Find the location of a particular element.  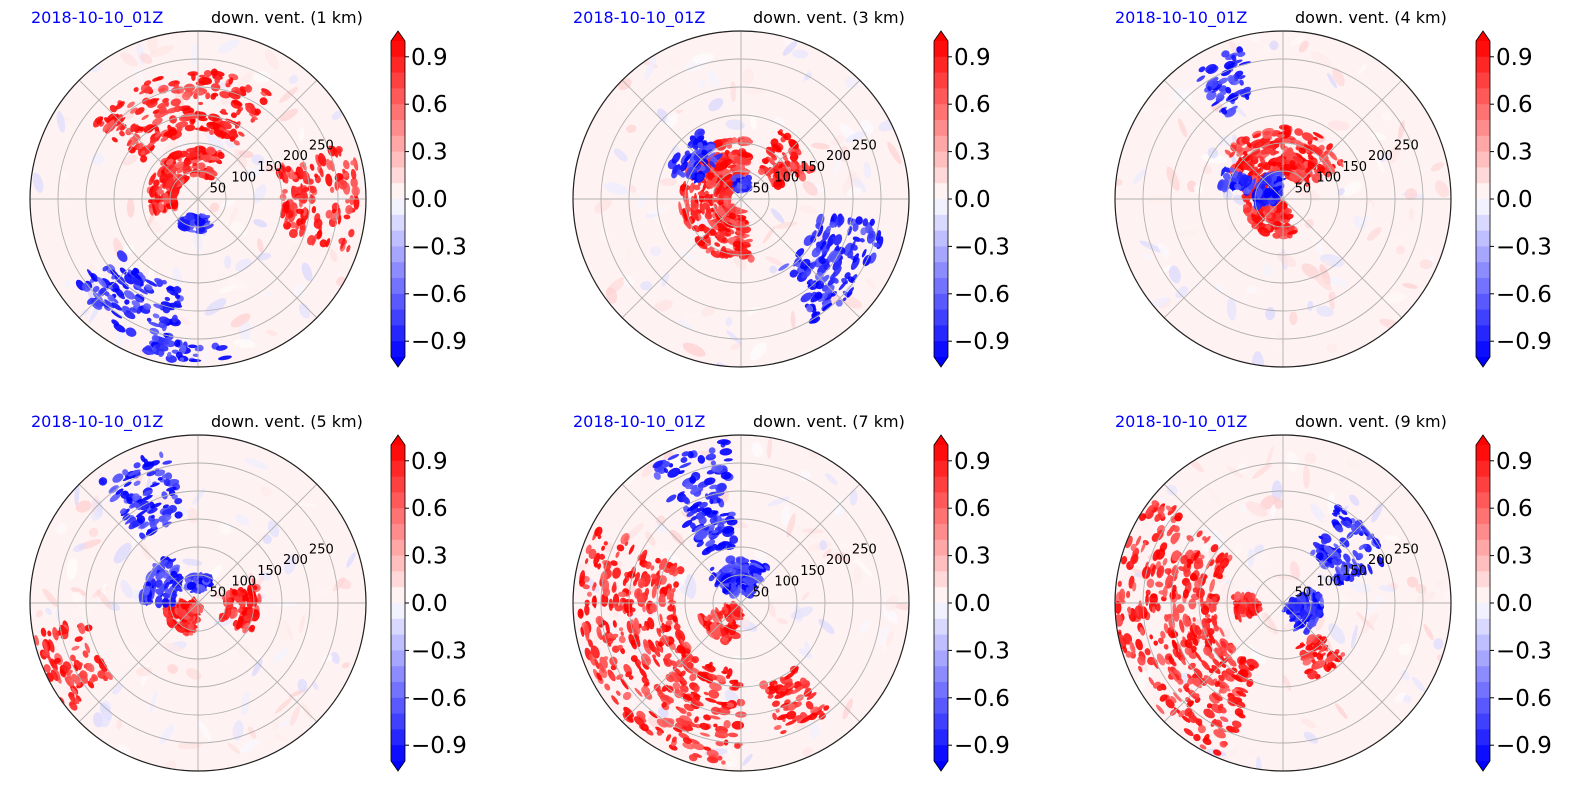

radial-tick-label: 50 is located at coordinates (218, 188).